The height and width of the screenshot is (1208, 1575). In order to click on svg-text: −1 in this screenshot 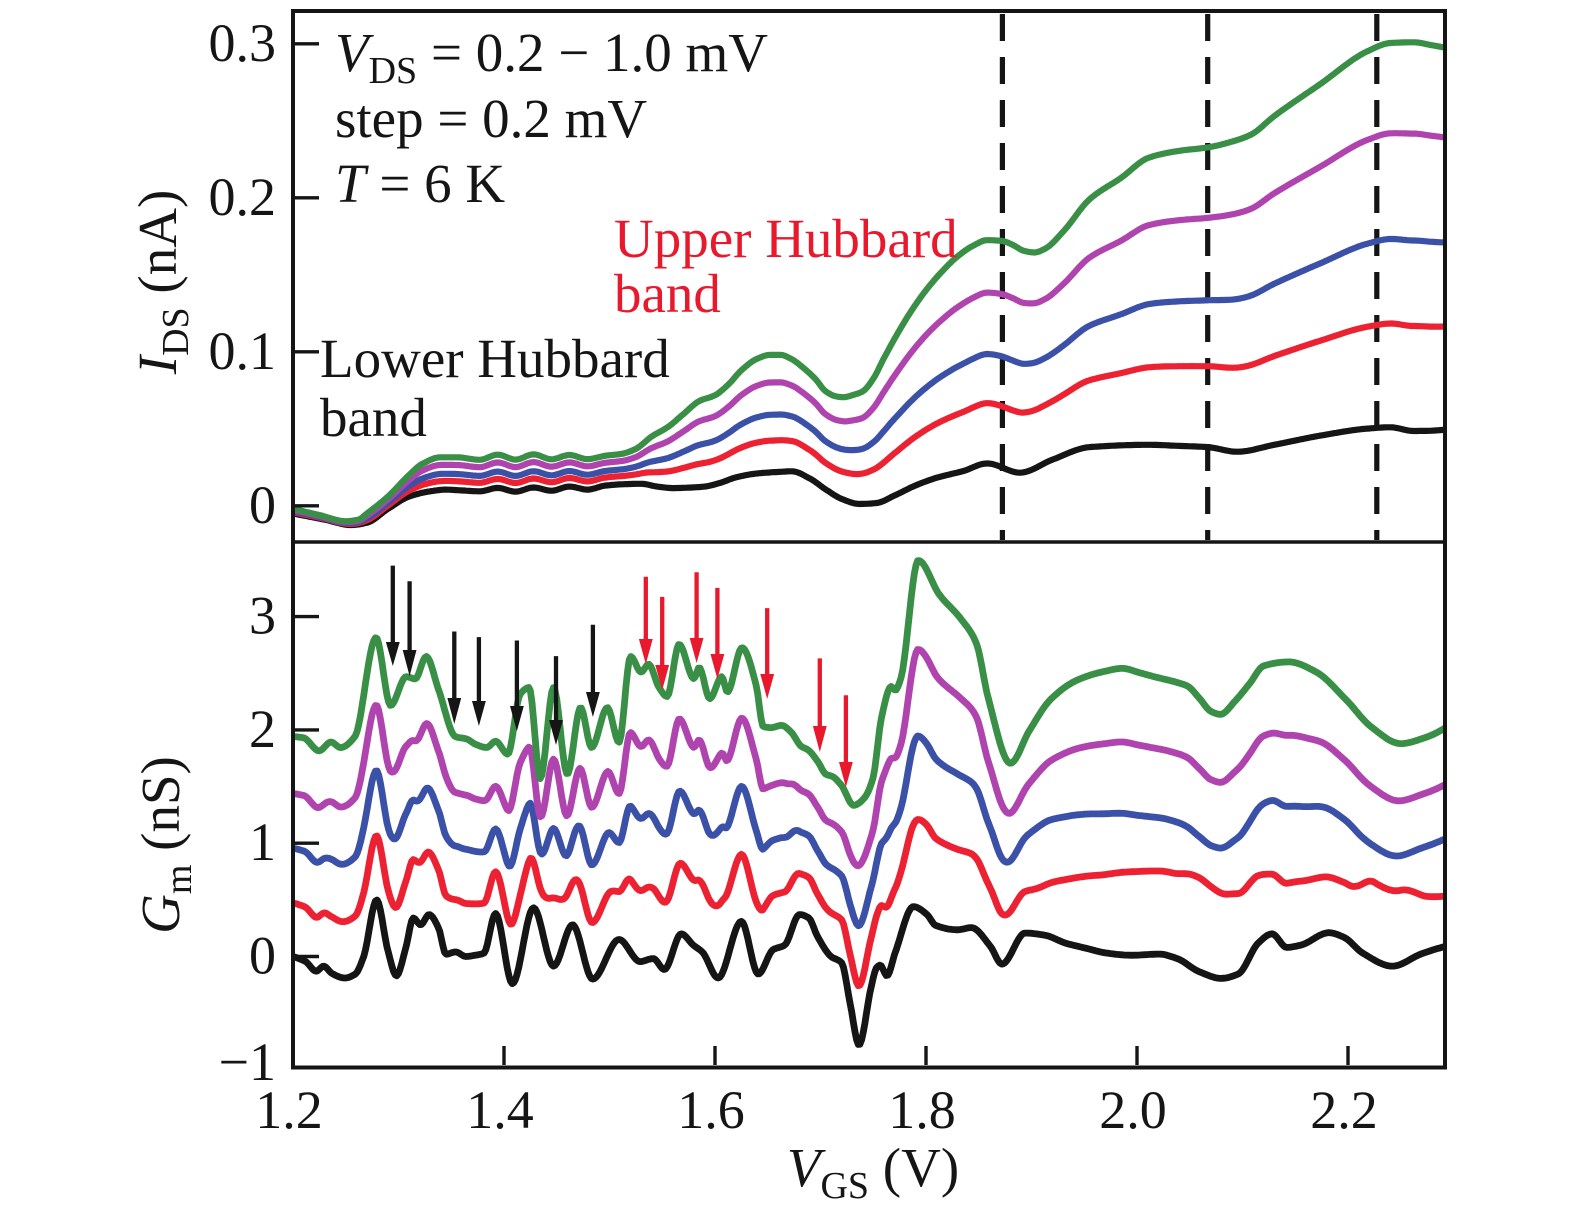, I will do `click(247, 1062)`.